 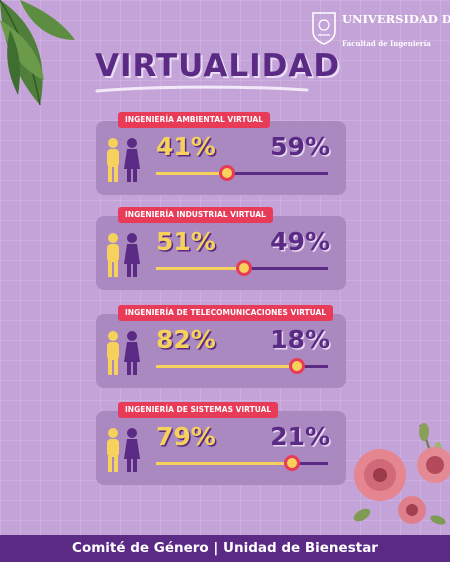 What do you see at coordinates (194, 120) in the screenshot?
I see `program-name-badge: INGENIERÍA AMBIENTAL VIRTUAL` at bounding box center [194, 120].